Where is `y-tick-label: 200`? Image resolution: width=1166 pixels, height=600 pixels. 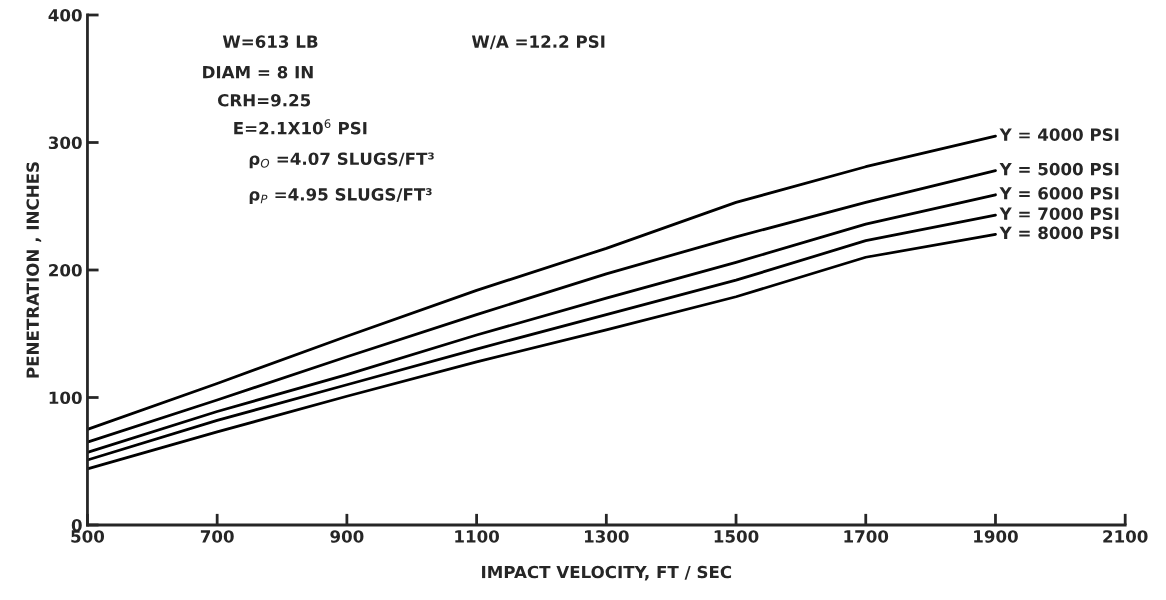 y-tick-label: 200 is located at coordinates (65, 270).